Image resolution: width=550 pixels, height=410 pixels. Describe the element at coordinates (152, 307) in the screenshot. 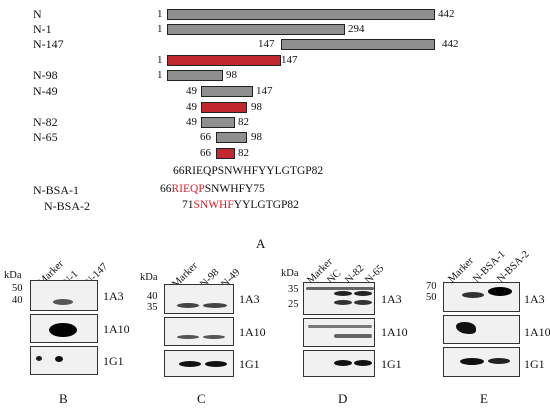

I see `marker-value: 35` at that location.